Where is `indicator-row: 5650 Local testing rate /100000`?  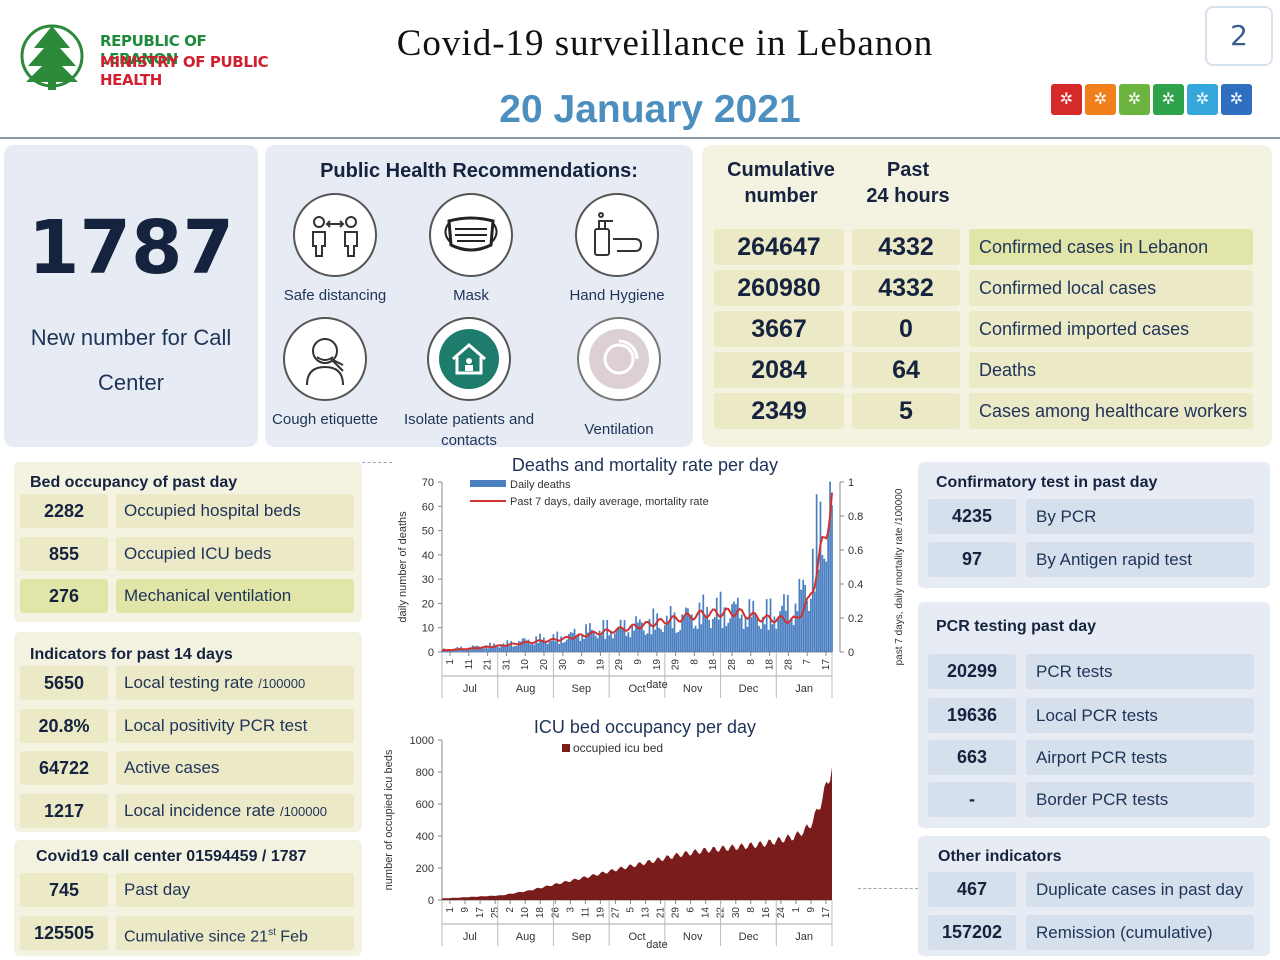 indicator-row: 5650 Local testing rate /100000 is located at coordinates (187, 683).